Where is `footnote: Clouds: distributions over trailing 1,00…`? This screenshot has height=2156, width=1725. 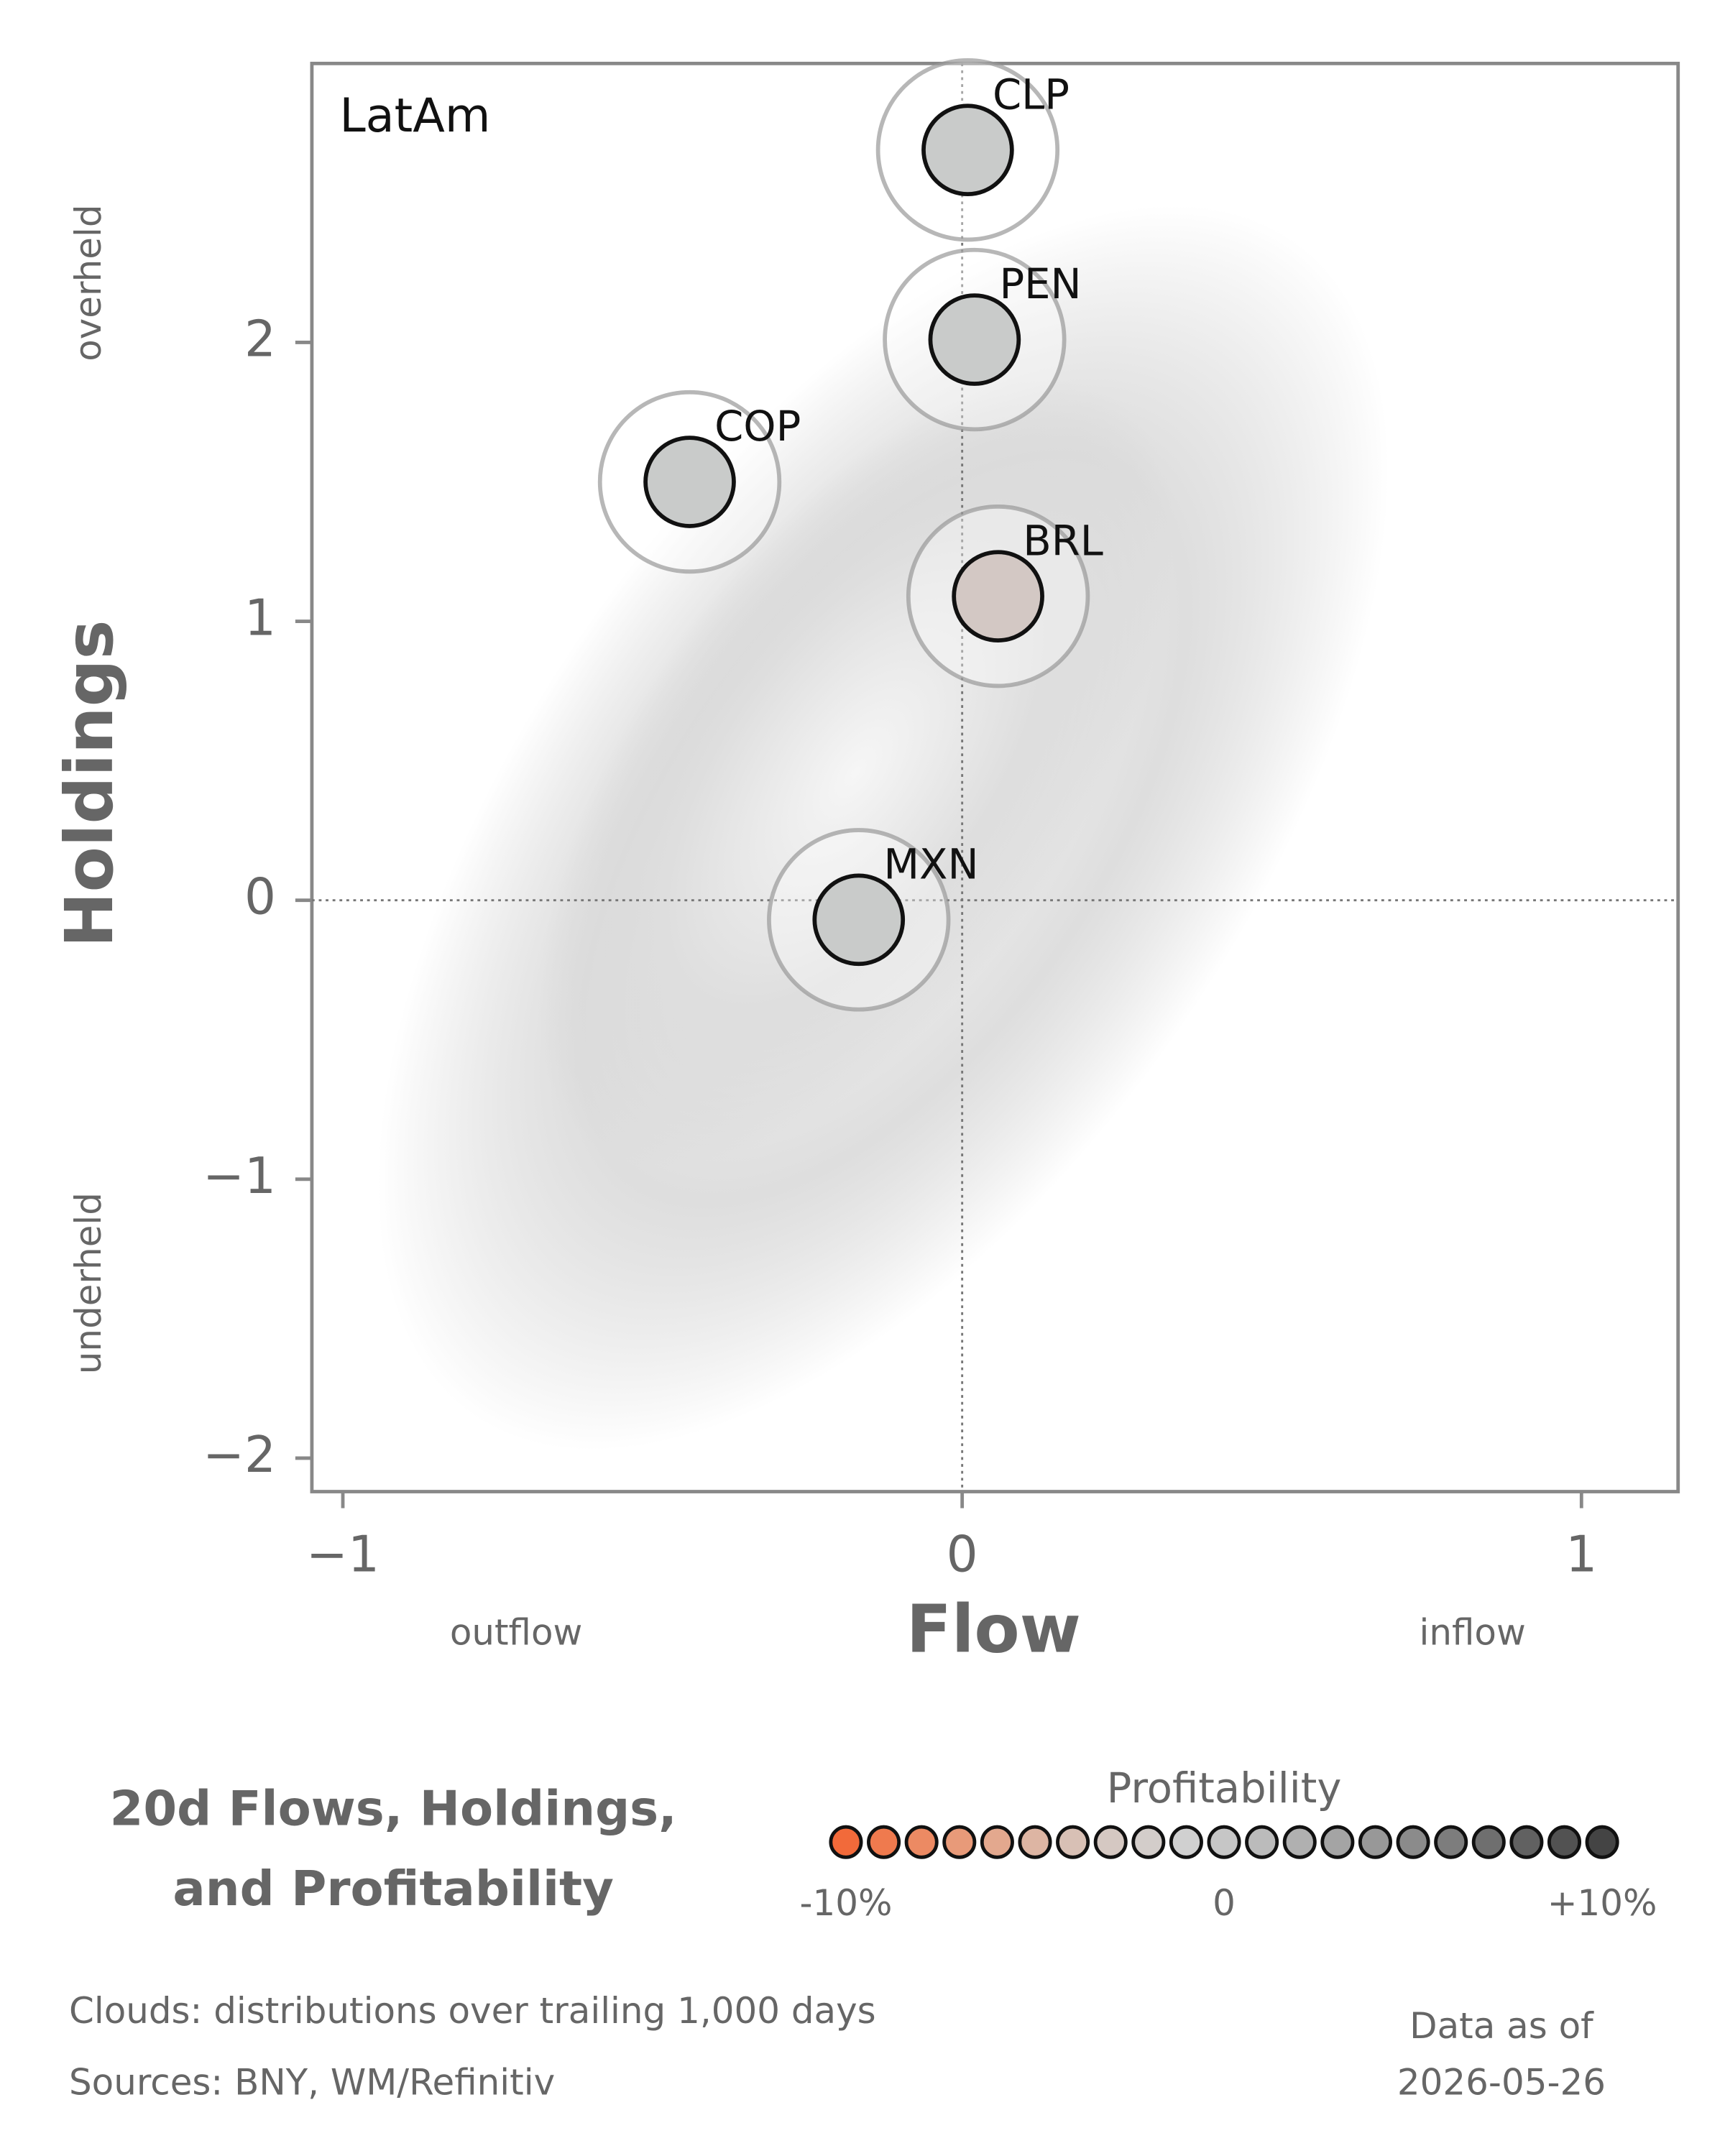
footnote: Clouds: distributions over trailing 1,00… is located at coordinates (472, 2011).